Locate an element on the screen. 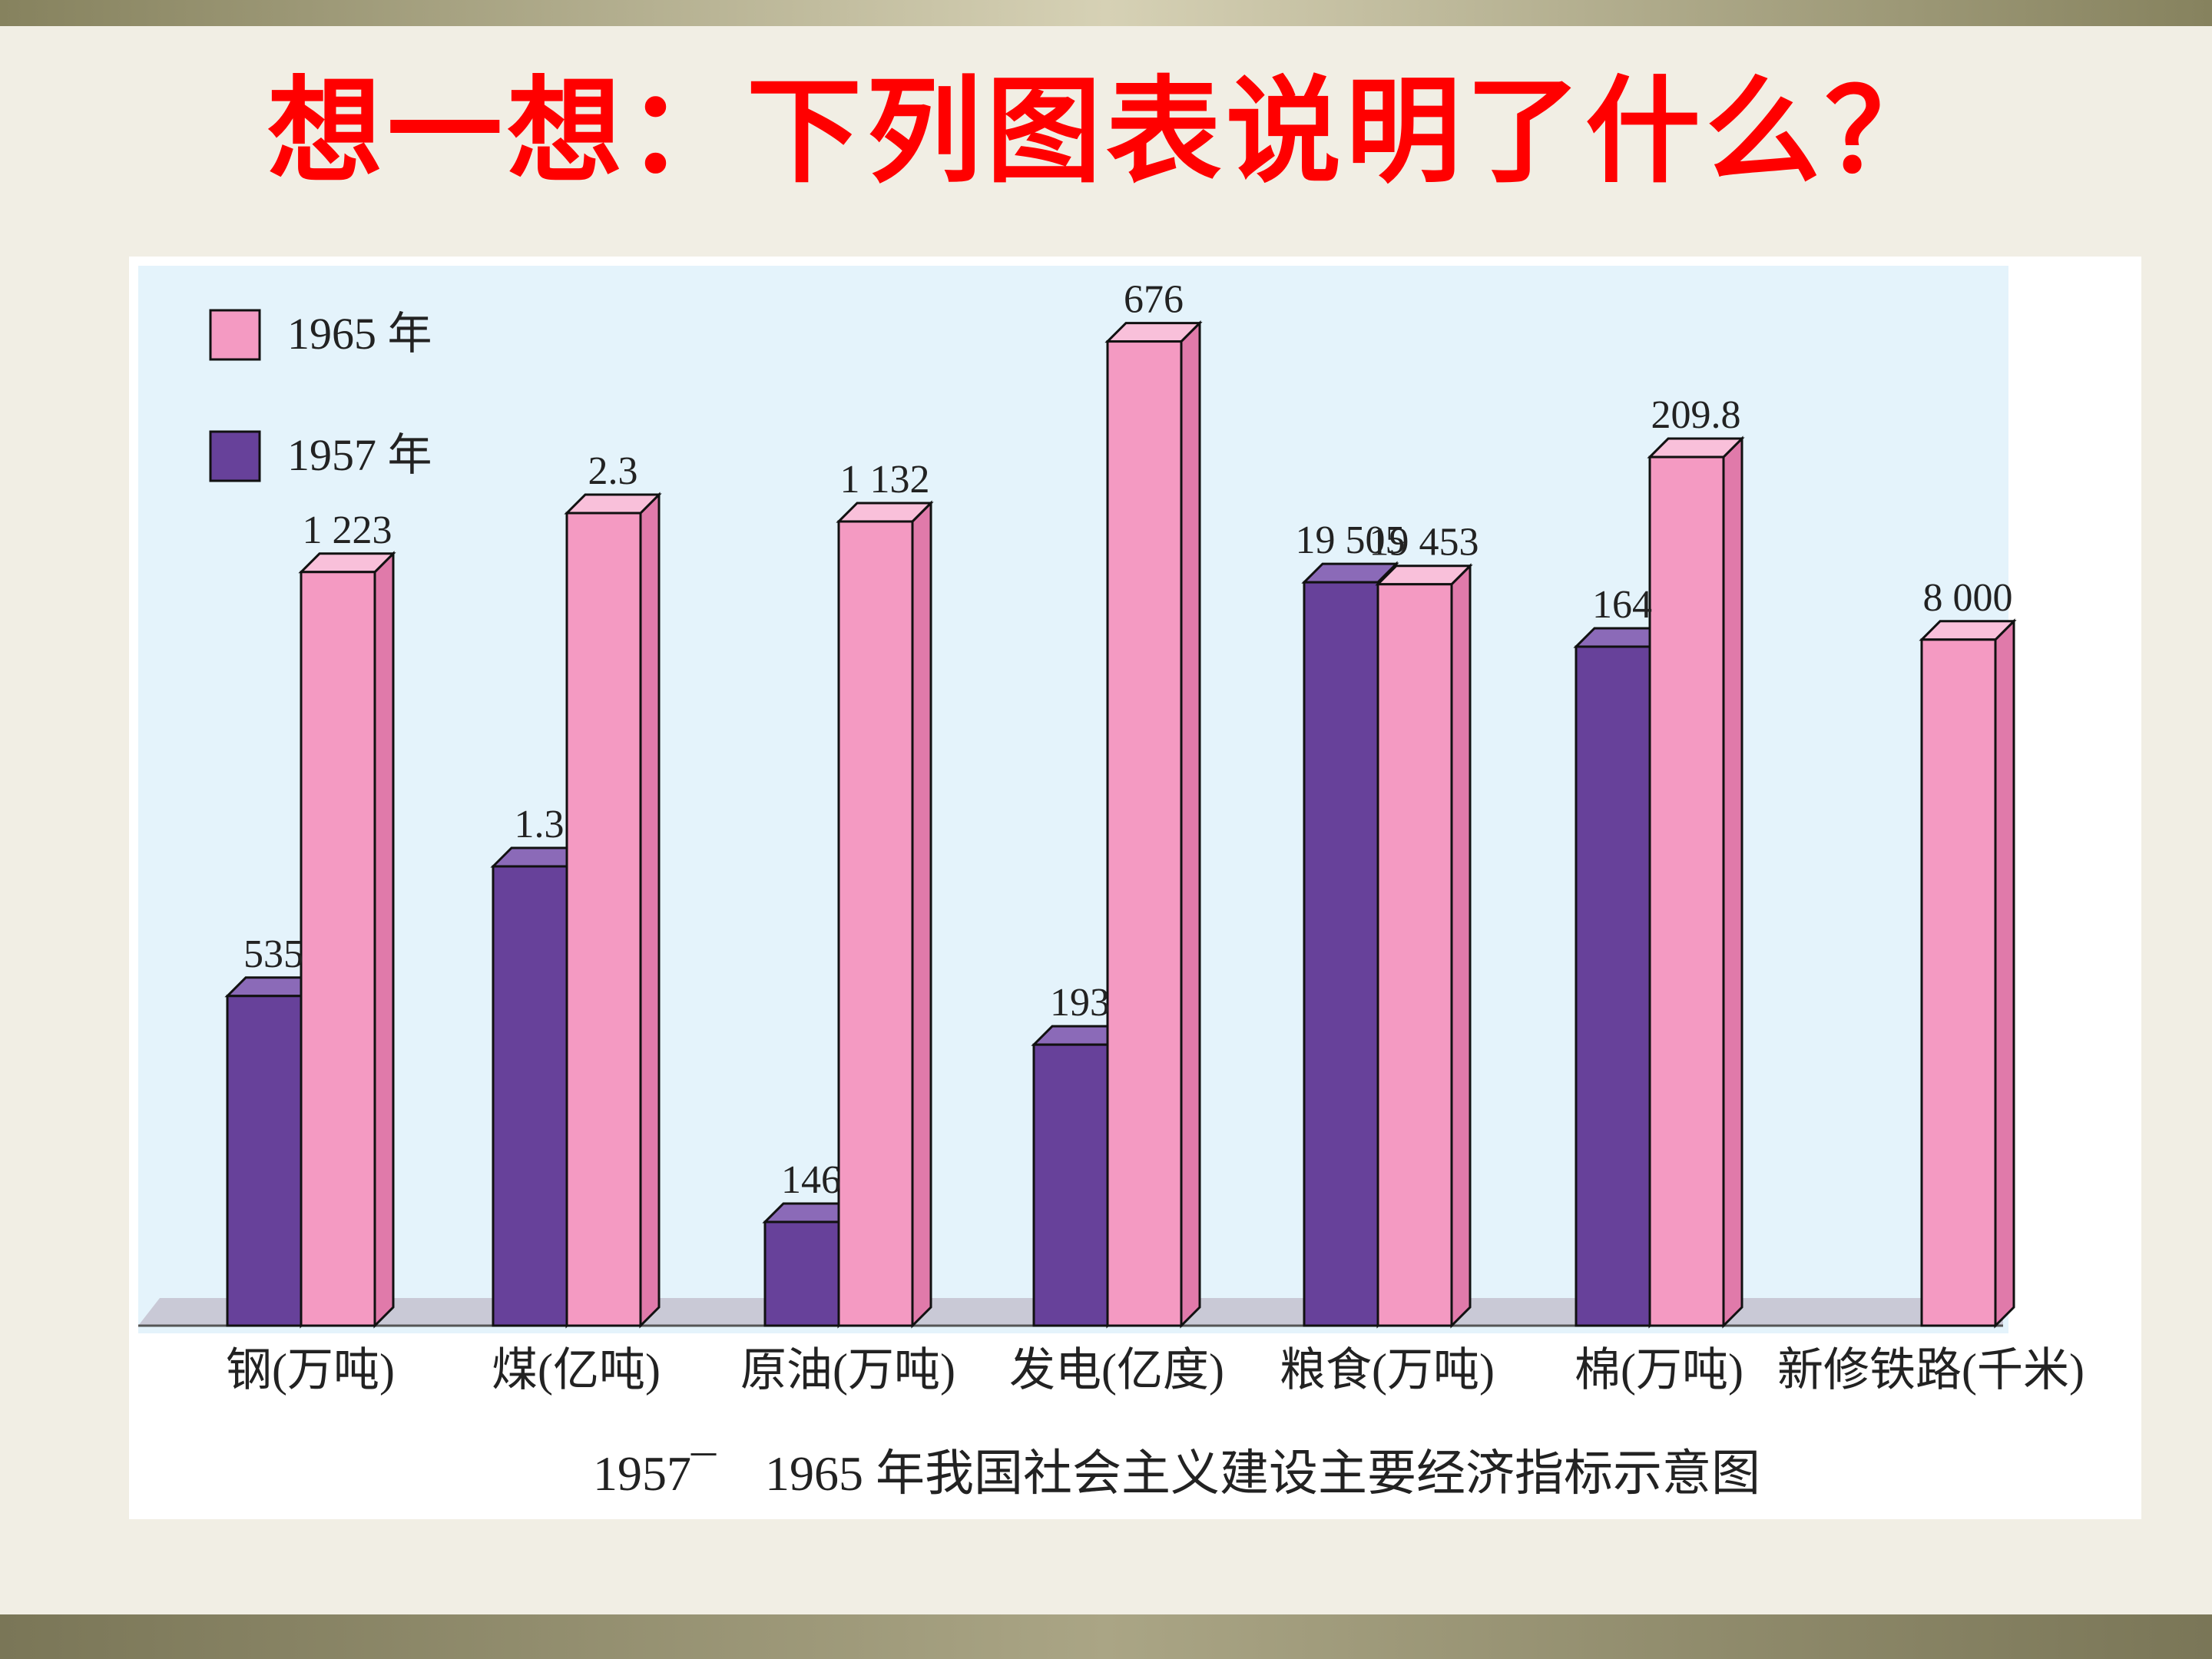  data-label-1957-0: 535 is located at coordinates (273, 954).